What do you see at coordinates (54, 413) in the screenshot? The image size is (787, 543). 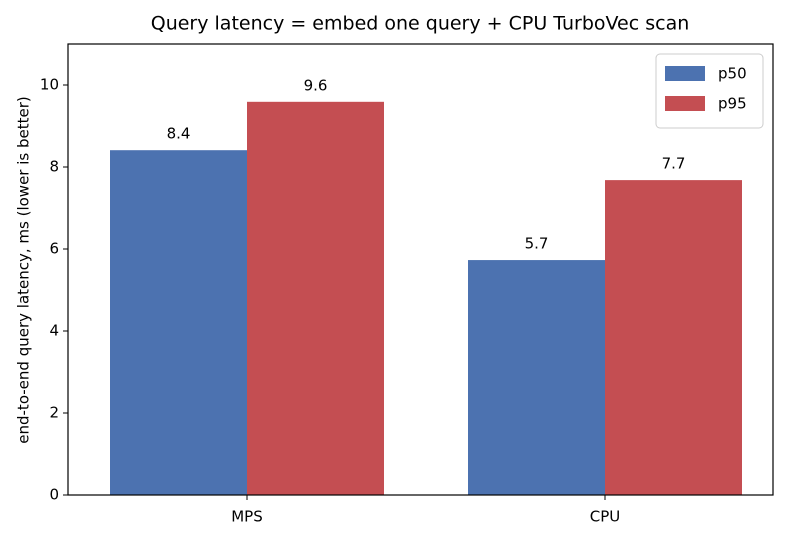 I see `y-tick-label: 2` at bounding box center [54, 413].